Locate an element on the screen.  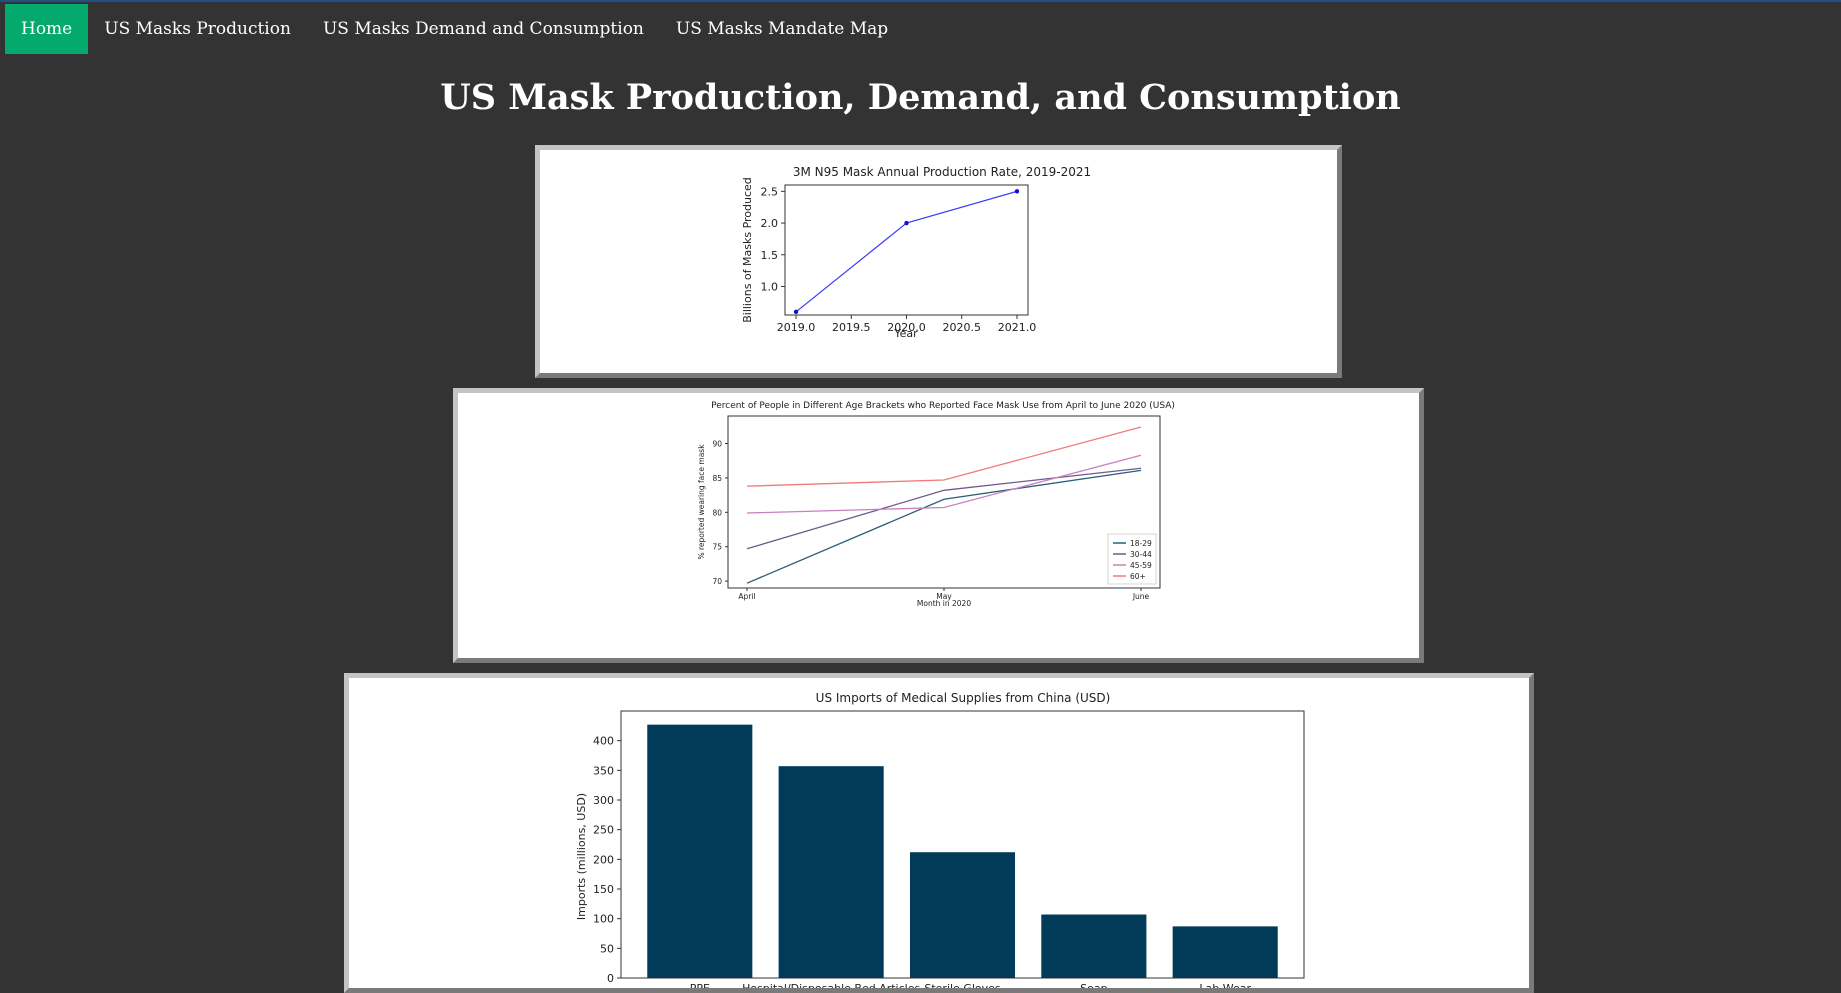
nav-us-masks-mandate-map: US Masks Mandate Map is located at coordinates (782, 29).